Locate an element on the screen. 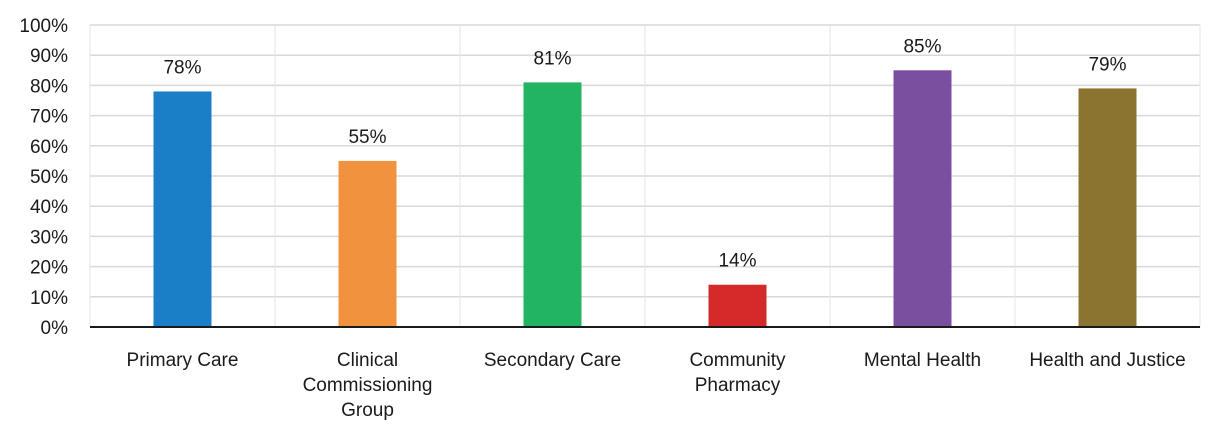 Image resolution: width=1211 pixels, height=424 pixels. y-axis-tick-labels: 0% 10% 20% 30% 40% 50% 60% 70% 80% 90% 100% is located at coordinates (43, 177).